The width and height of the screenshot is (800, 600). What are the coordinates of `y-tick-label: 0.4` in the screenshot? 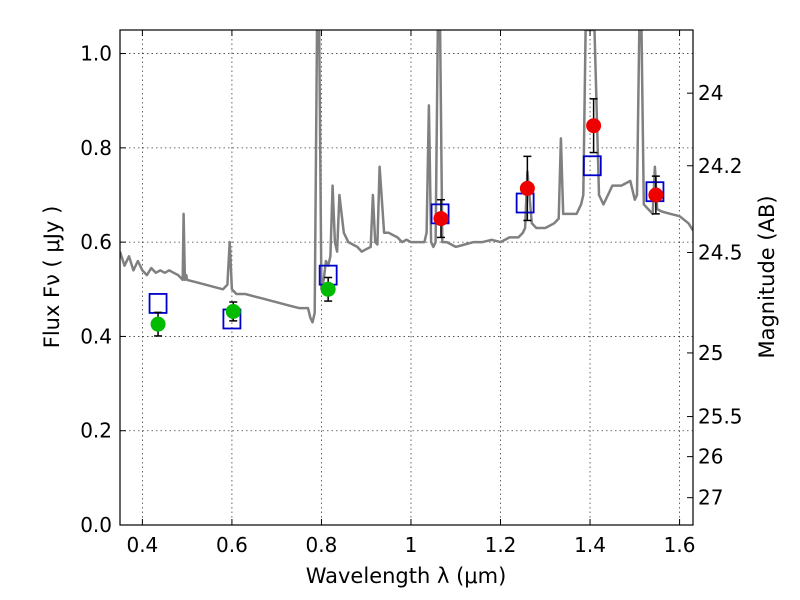 It's located at (96, 336).